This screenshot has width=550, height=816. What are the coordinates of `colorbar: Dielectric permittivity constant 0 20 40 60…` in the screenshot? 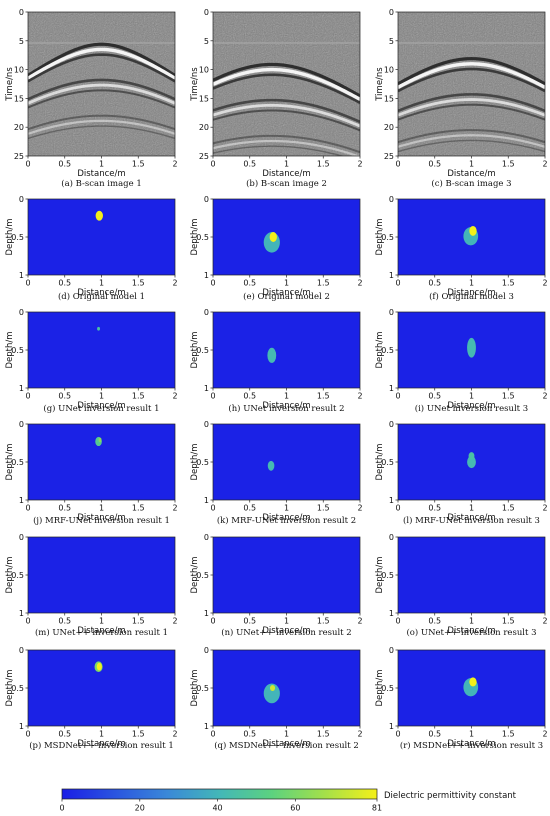 It's located at (288, 800).